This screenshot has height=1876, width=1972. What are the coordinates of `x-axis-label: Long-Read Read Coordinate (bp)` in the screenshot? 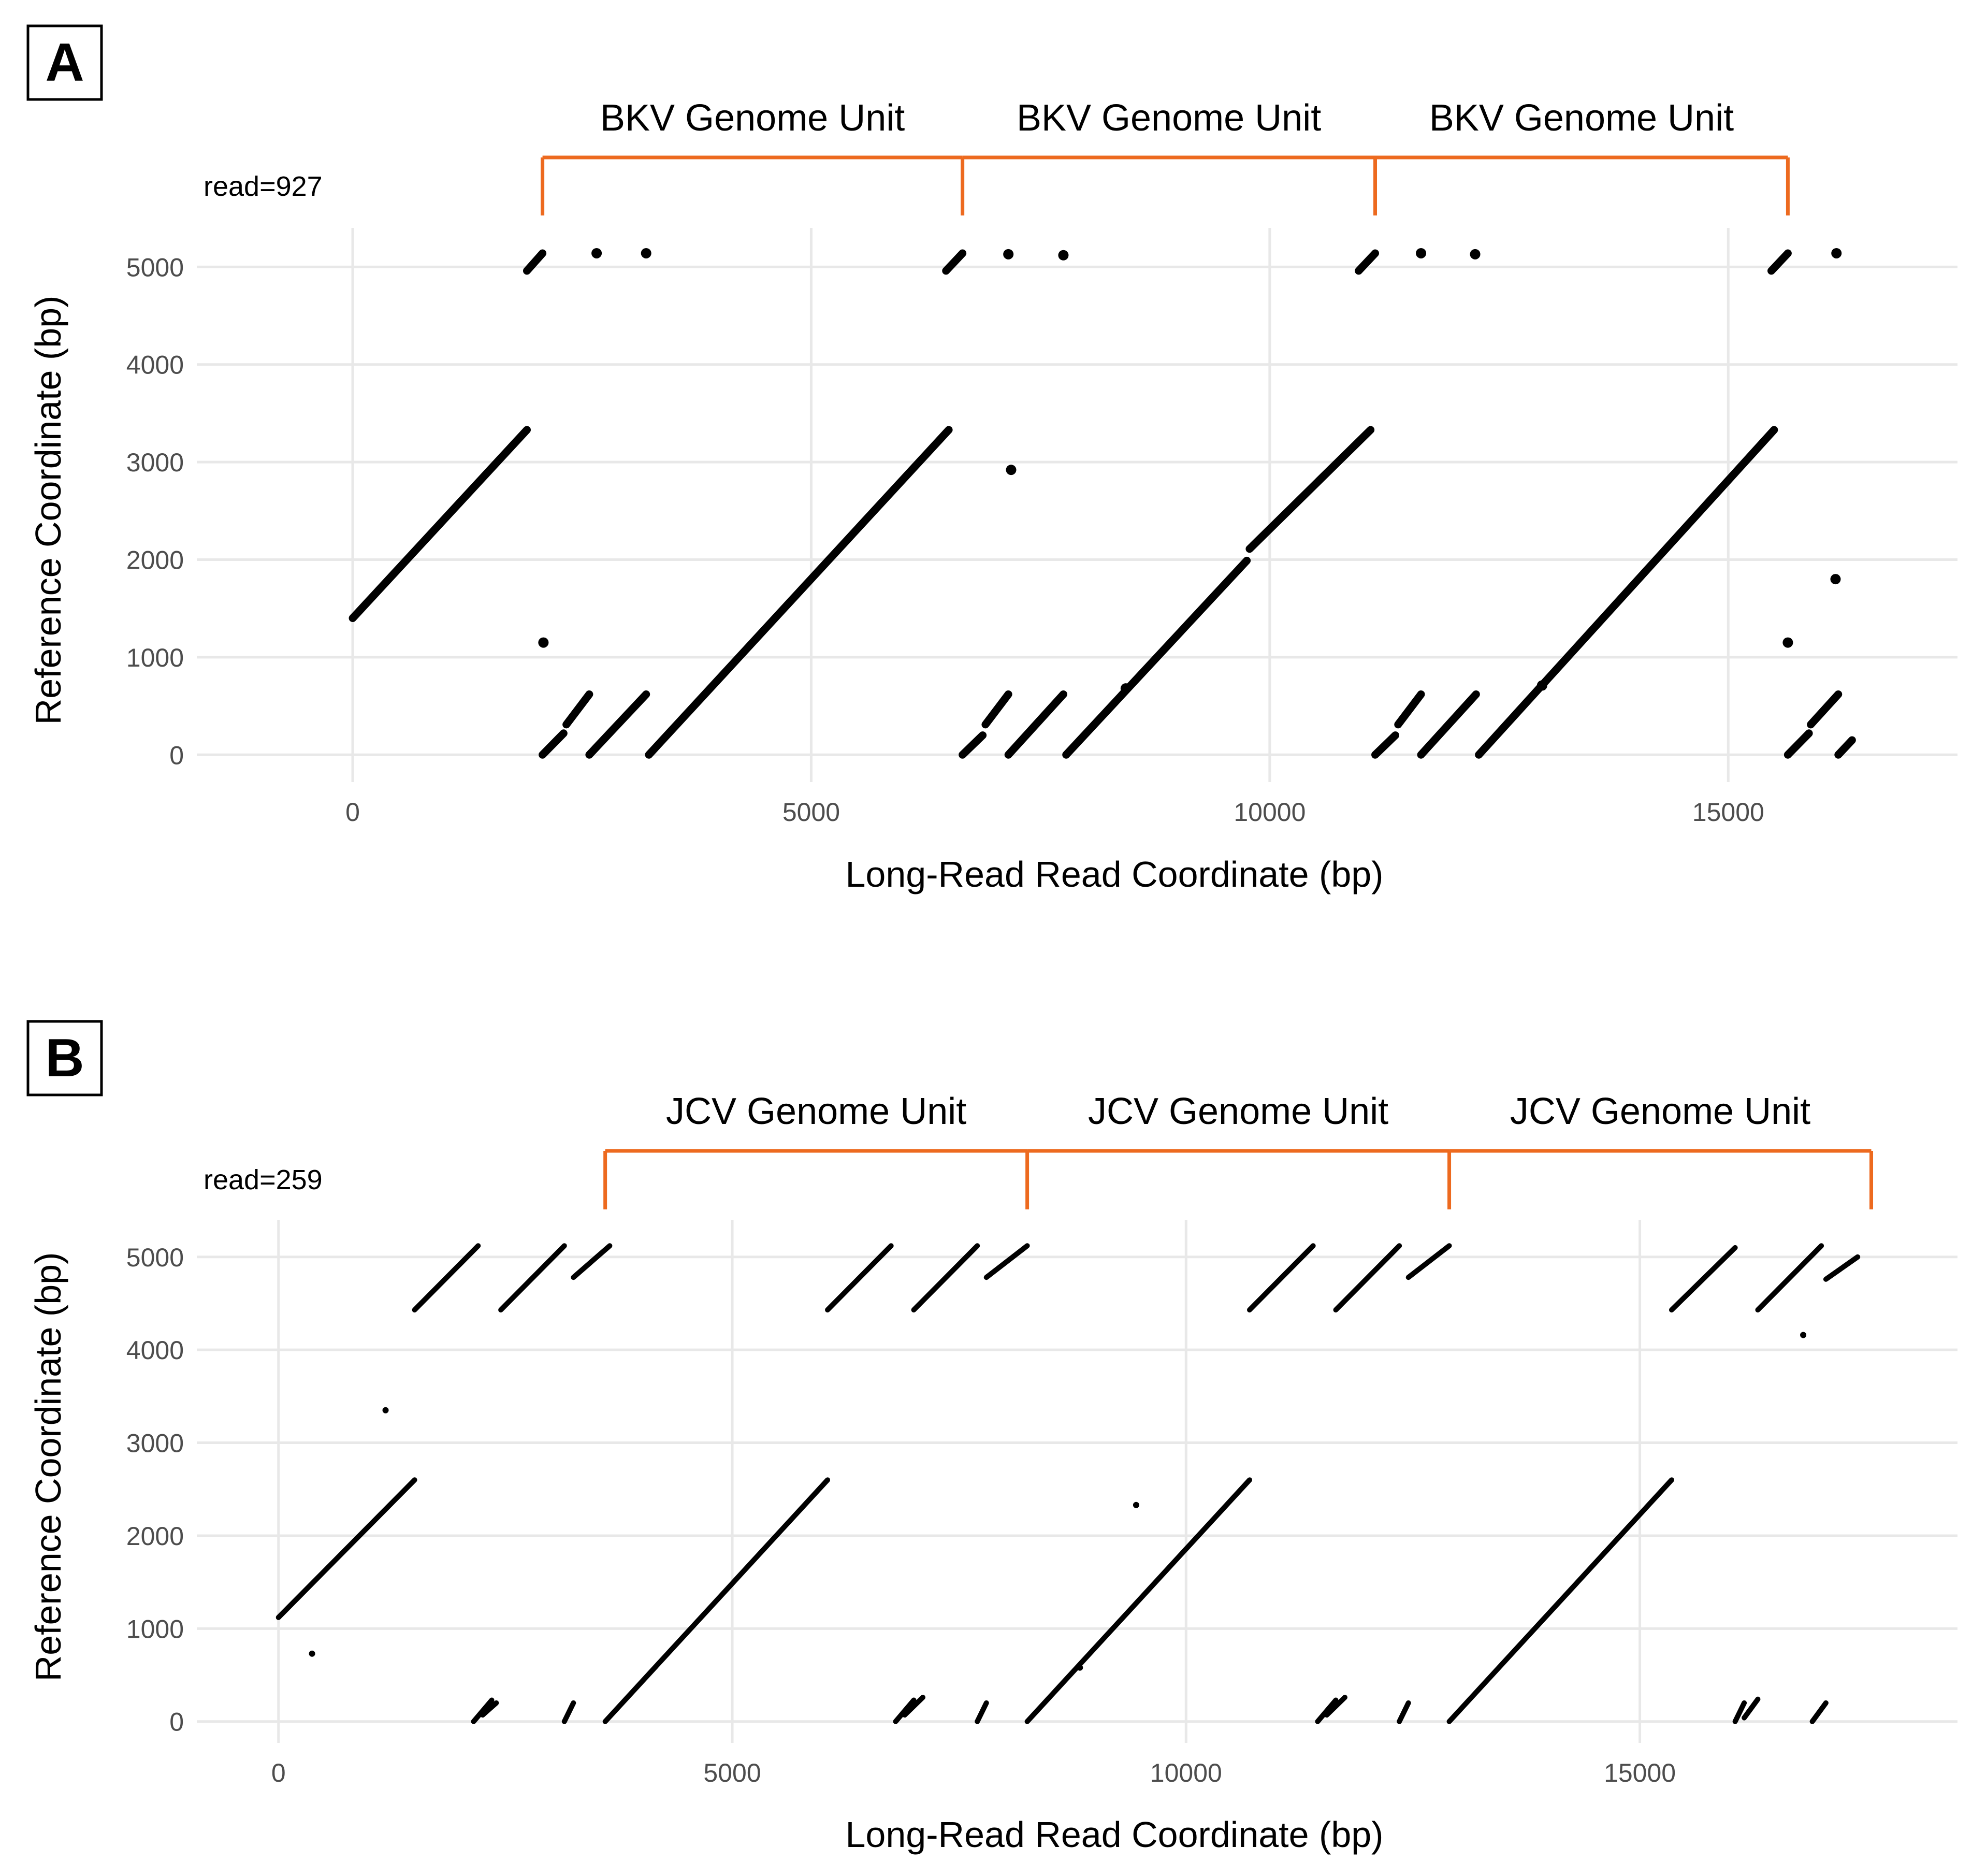 It's located at (1115, 1835).